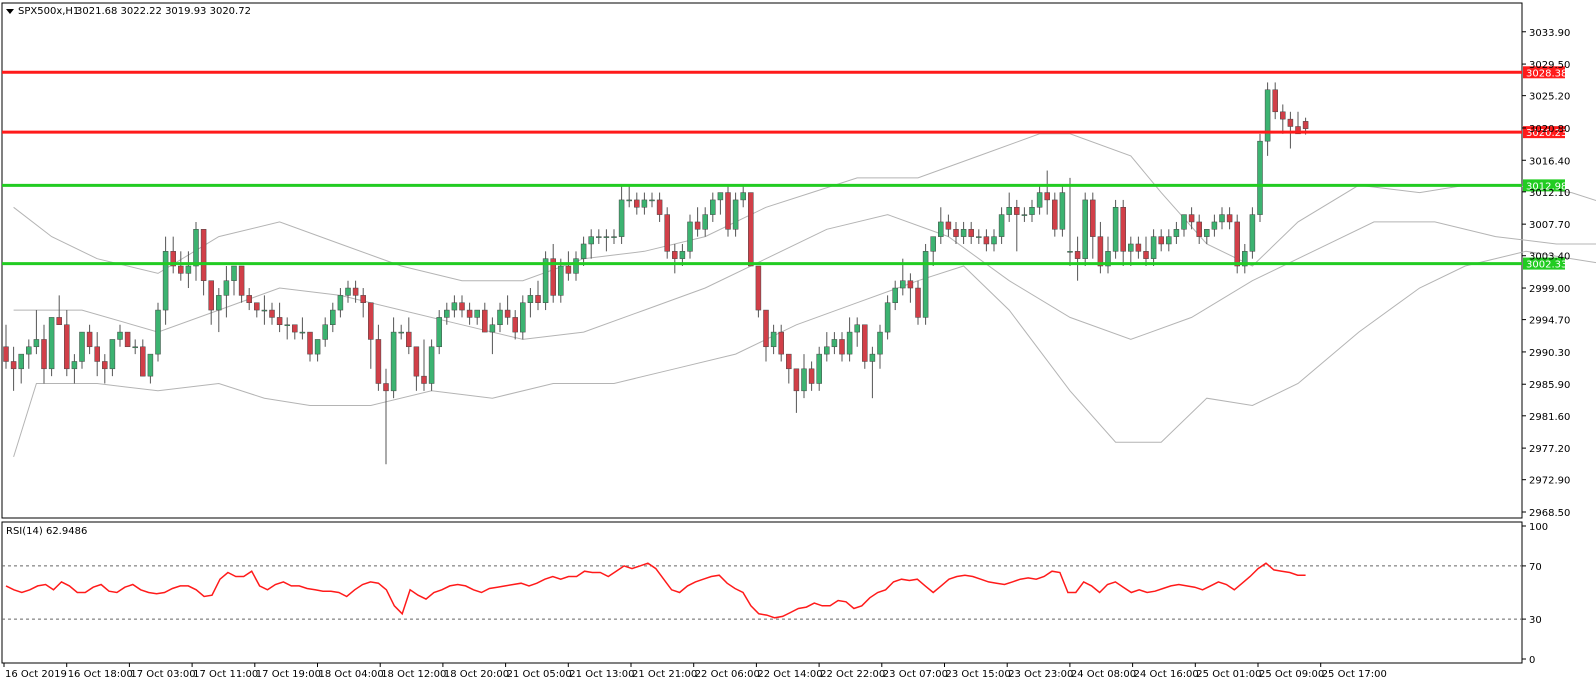  I want to click on time-tick-label: 25 Oct 01:00, so click(1228, 674).